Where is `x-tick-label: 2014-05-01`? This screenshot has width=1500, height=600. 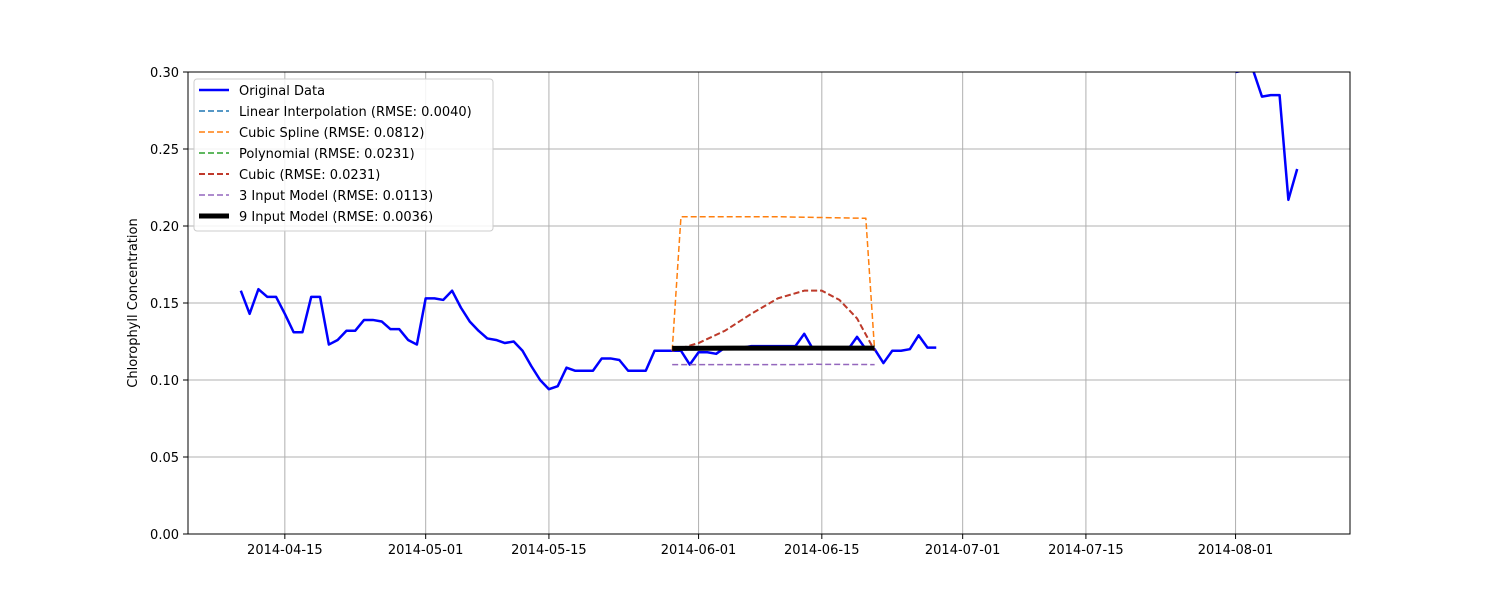 x-tick-label: 2014-05-01 is located at coordinates (426, 550).